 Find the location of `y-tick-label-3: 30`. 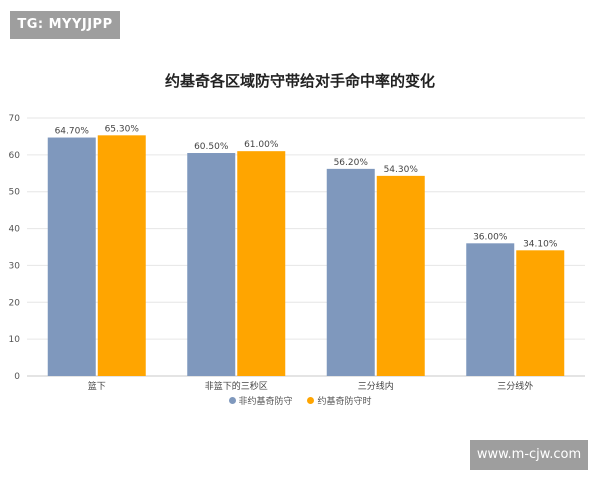

y-tick-label-3: 30 is located at coordinates (15, 266).